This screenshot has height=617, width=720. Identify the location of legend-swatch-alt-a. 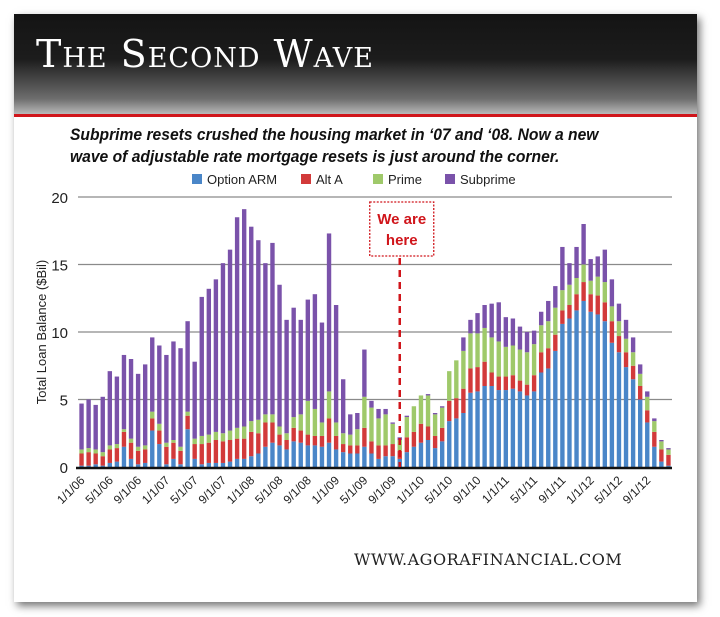
(306, 179).